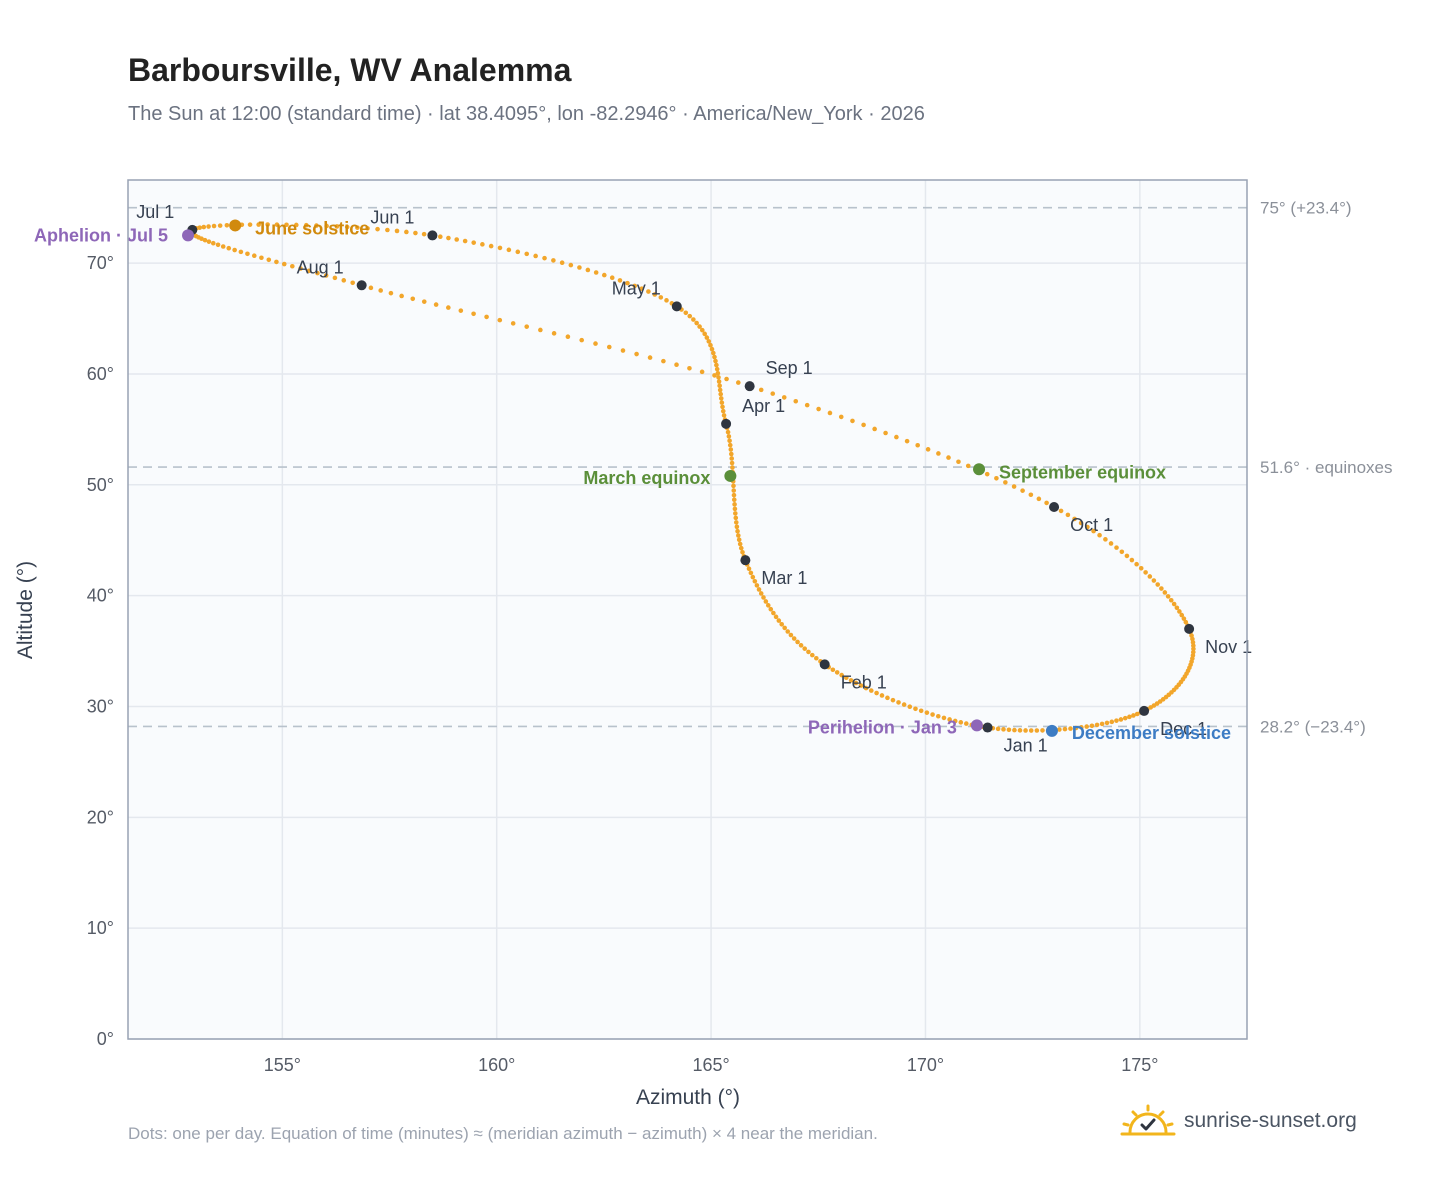 The height and width of the screenshot is (1188, 1448). What do you see at coordinates (1306, 208) in the screenshot?
I see `reference-line-label: 75° (+23.4°)` at bounding box center [1306, 208].